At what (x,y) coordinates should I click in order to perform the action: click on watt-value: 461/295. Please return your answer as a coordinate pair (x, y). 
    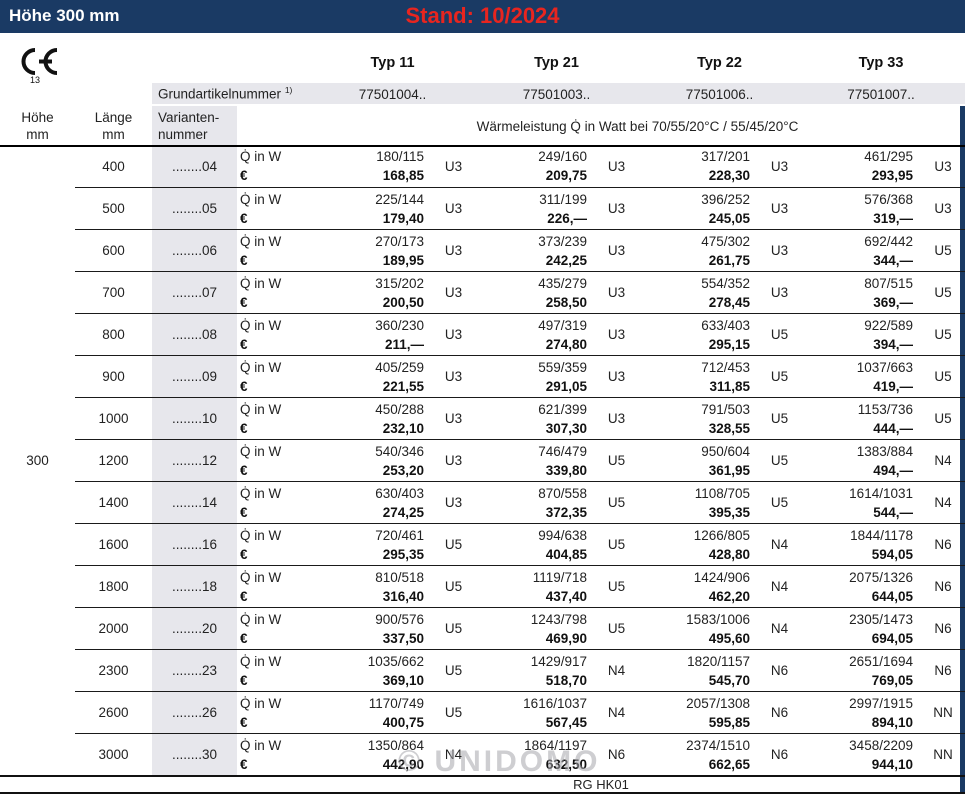
    Looking at the image, I should click on (888, 156).